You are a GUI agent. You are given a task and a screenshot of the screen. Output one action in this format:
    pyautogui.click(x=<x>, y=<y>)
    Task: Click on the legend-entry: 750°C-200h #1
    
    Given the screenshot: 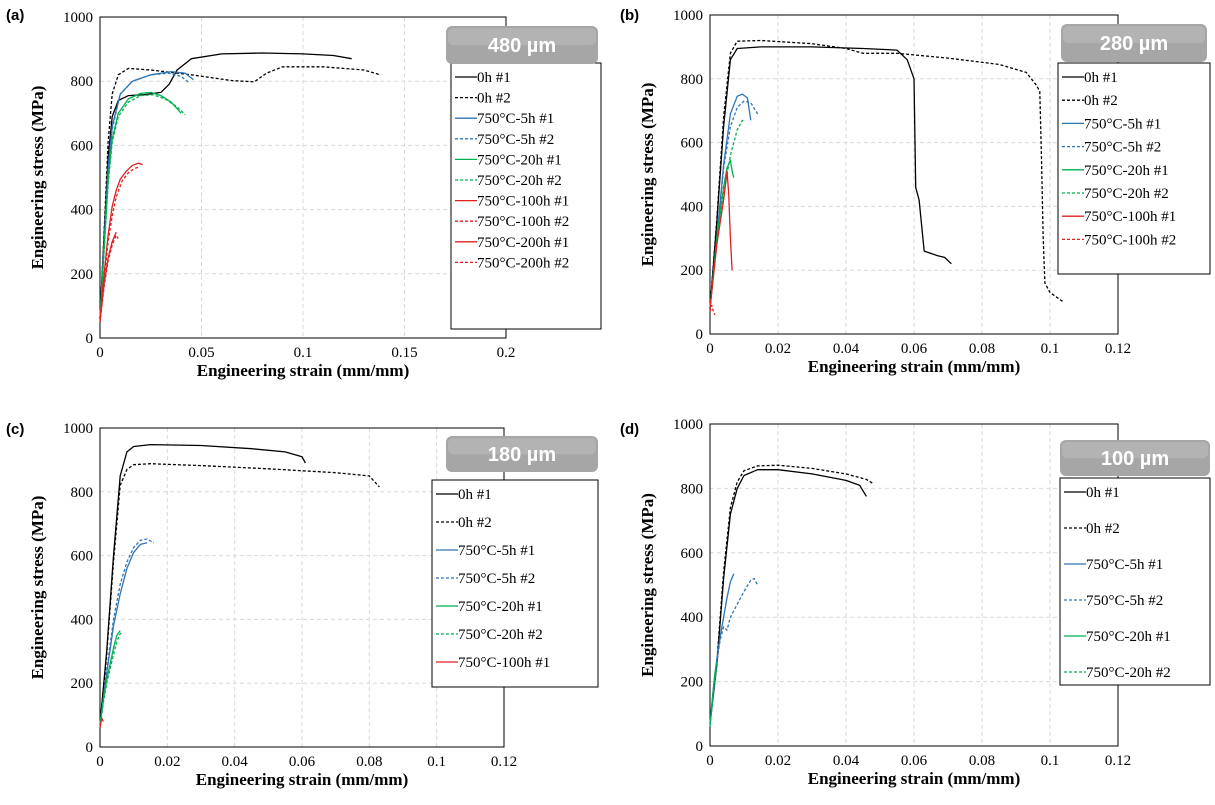 What is the action you would take?
    pyautogui.click(x=523, y=243)
    